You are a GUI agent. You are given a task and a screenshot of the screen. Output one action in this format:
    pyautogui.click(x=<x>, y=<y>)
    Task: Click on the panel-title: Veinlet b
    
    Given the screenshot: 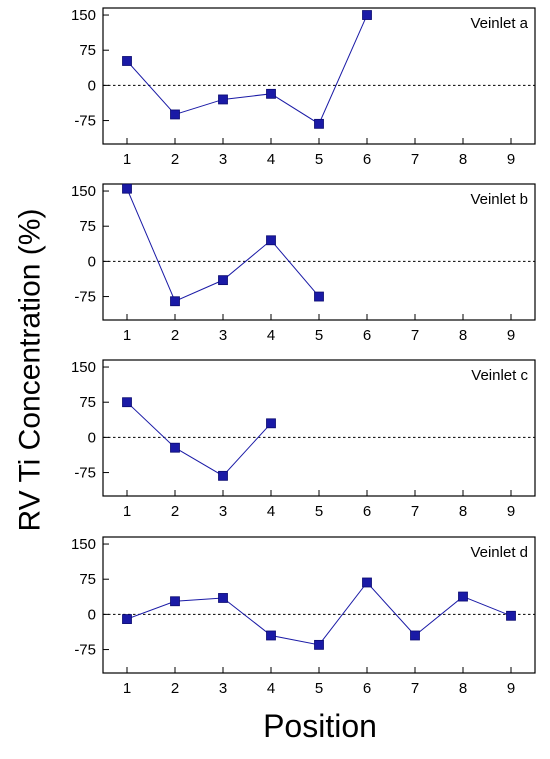 What is the action you would take?
    pyautogui.click(x=499, y=199)
    